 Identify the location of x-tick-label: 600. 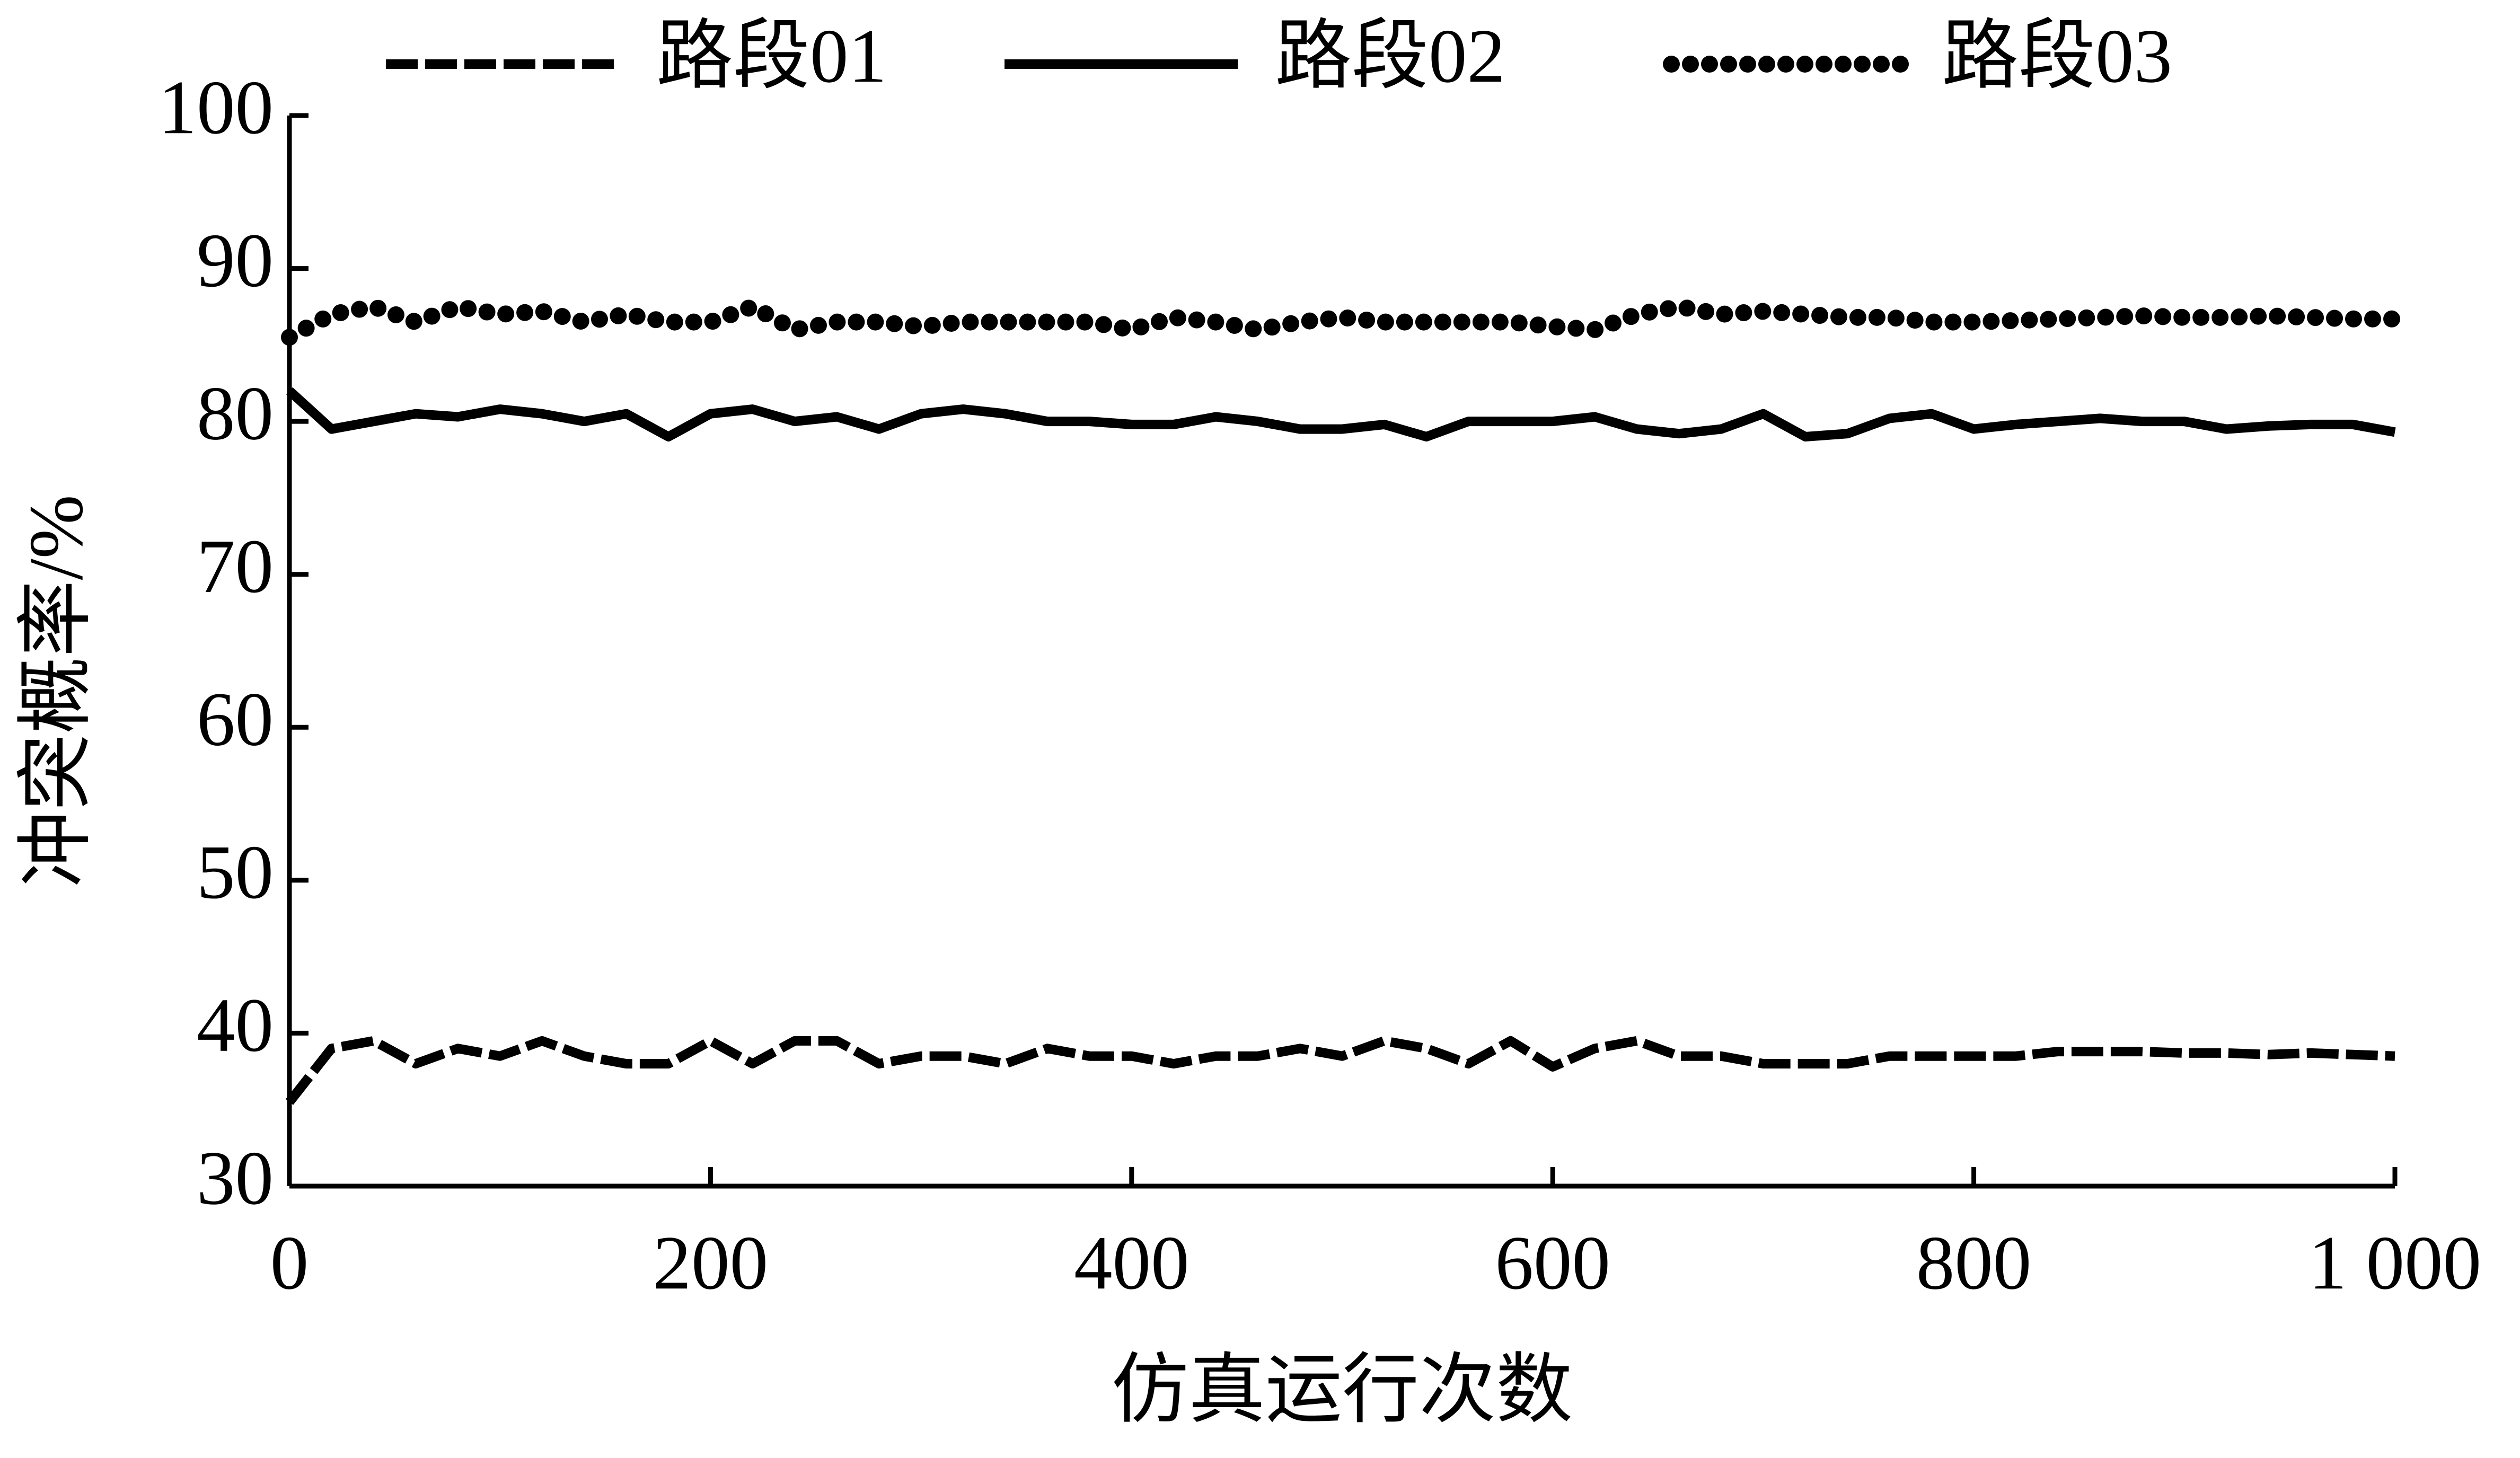
(1552, 1263).